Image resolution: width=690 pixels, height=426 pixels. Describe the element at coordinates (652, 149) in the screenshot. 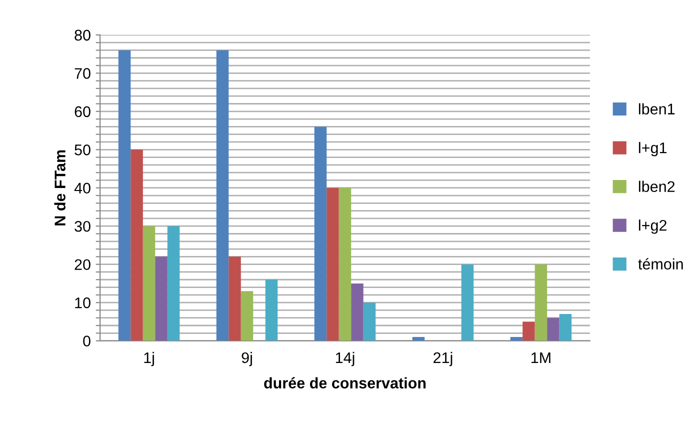

I see `legend-label: l+g1` at that location.